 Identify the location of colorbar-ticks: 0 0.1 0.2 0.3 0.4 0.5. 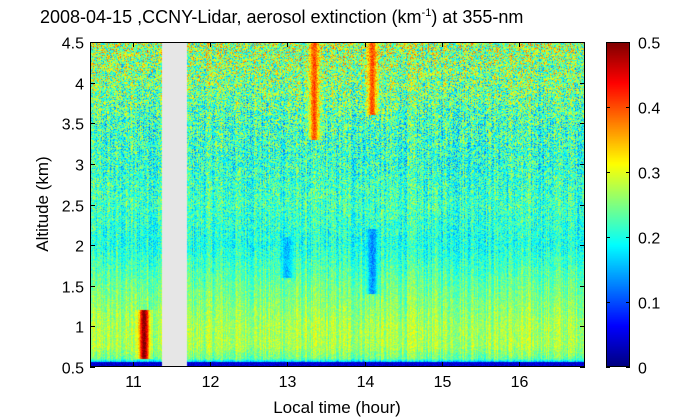
(633, 207).